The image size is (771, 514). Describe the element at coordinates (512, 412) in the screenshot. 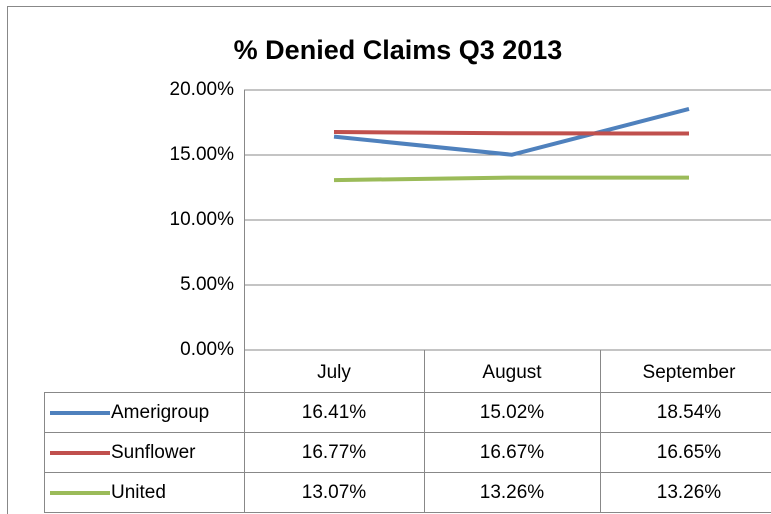

I see `table-value: 15.02%` at that location.